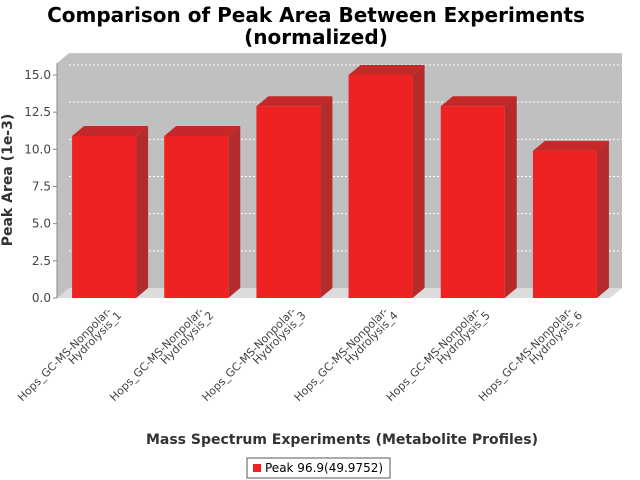  I want to click on y-tick-label: 0.0, so click(41, 298).